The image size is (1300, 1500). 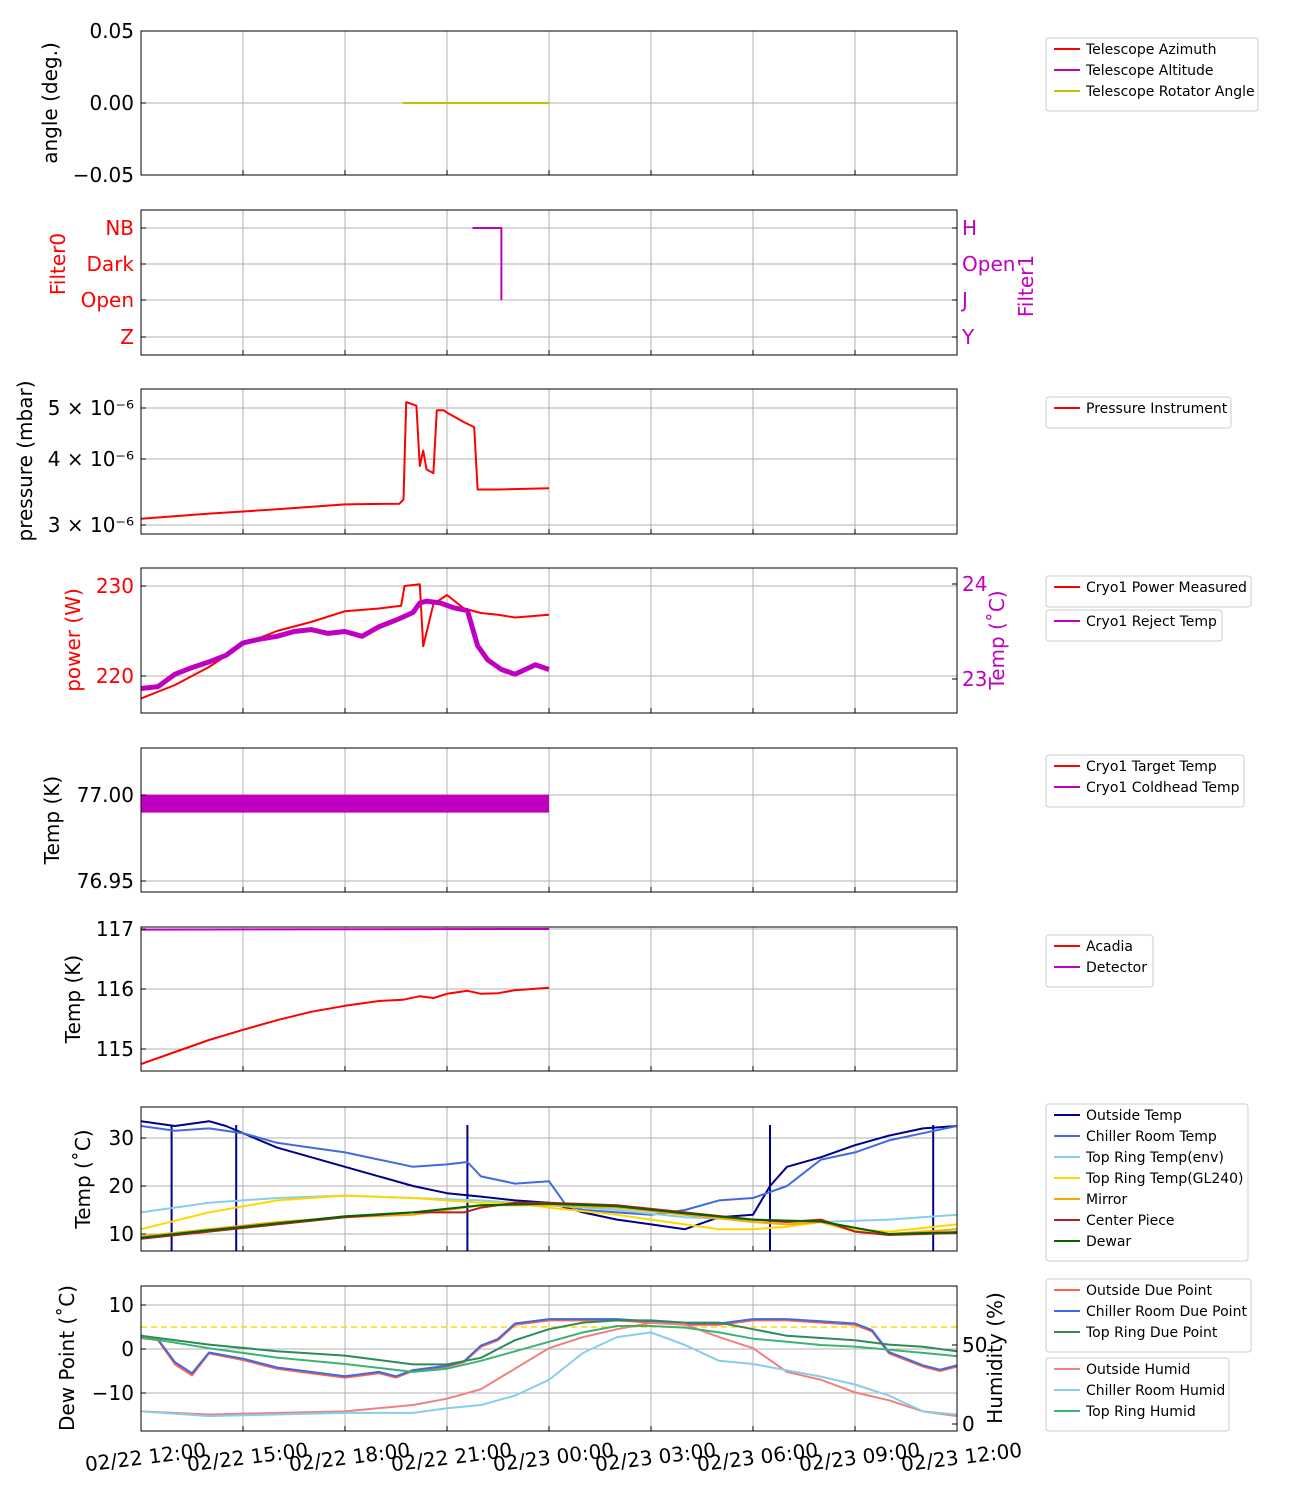 I want to click on y-tick-label-right: 50, so click(x=974, y=1345).